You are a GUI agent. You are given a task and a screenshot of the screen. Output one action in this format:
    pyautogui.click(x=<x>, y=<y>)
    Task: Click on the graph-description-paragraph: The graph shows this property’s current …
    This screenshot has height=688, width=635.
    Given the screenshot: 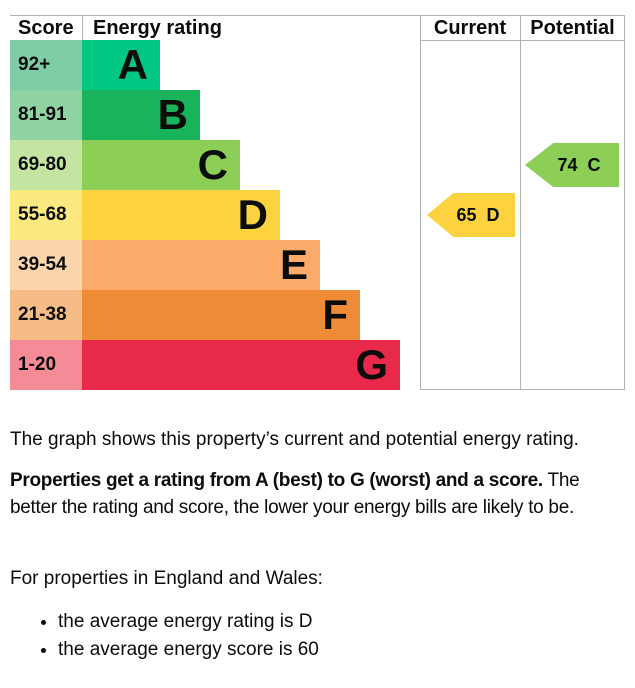 What is the action you would take?
    pyautogui.click(x=294, y=439)
    